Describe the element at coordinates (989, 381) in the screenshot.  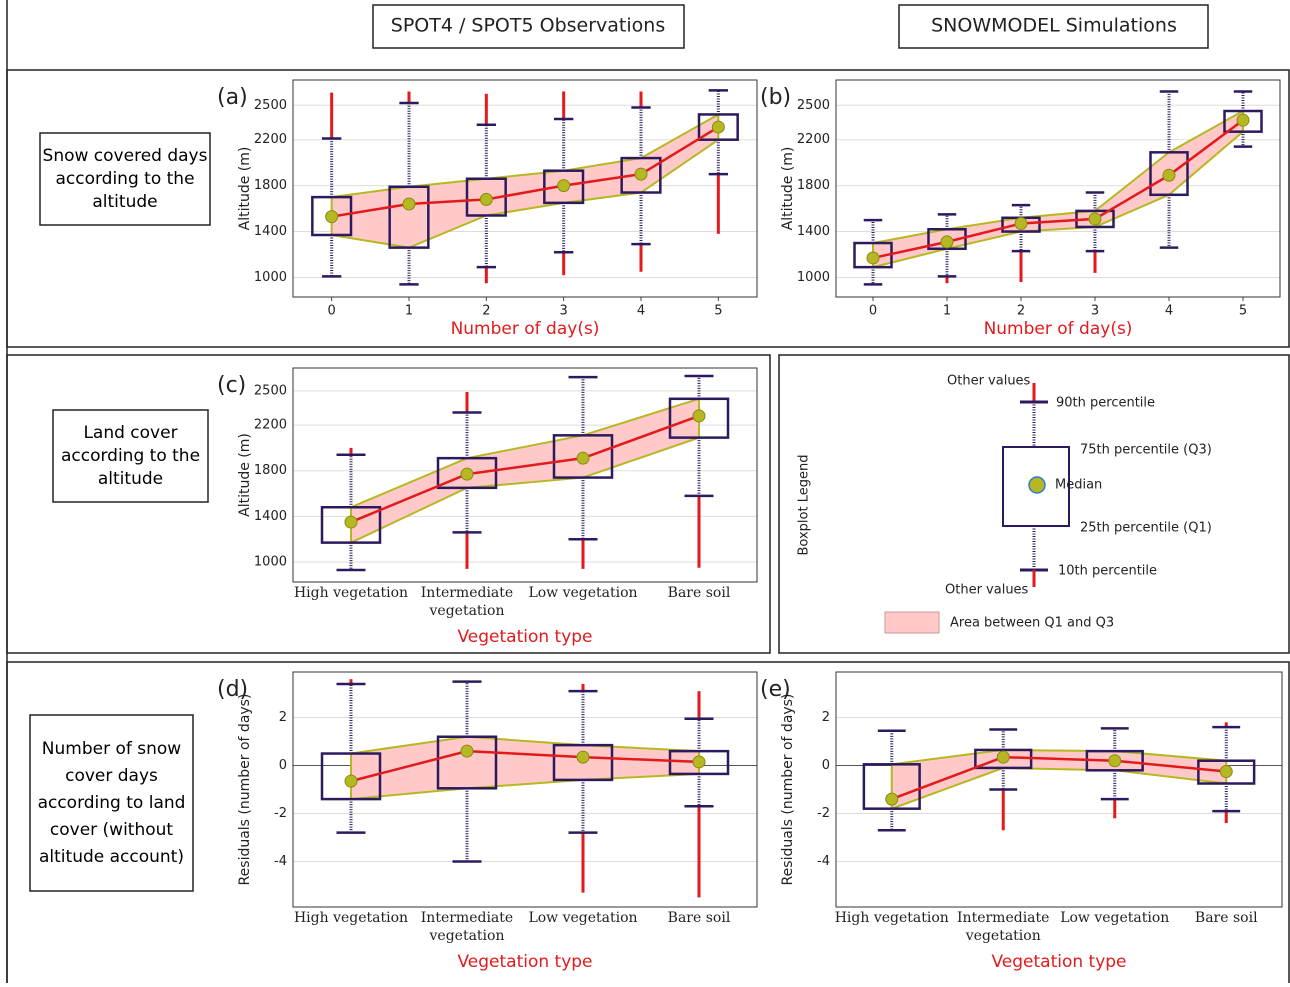
I see `legend-label: Other values` at that location.